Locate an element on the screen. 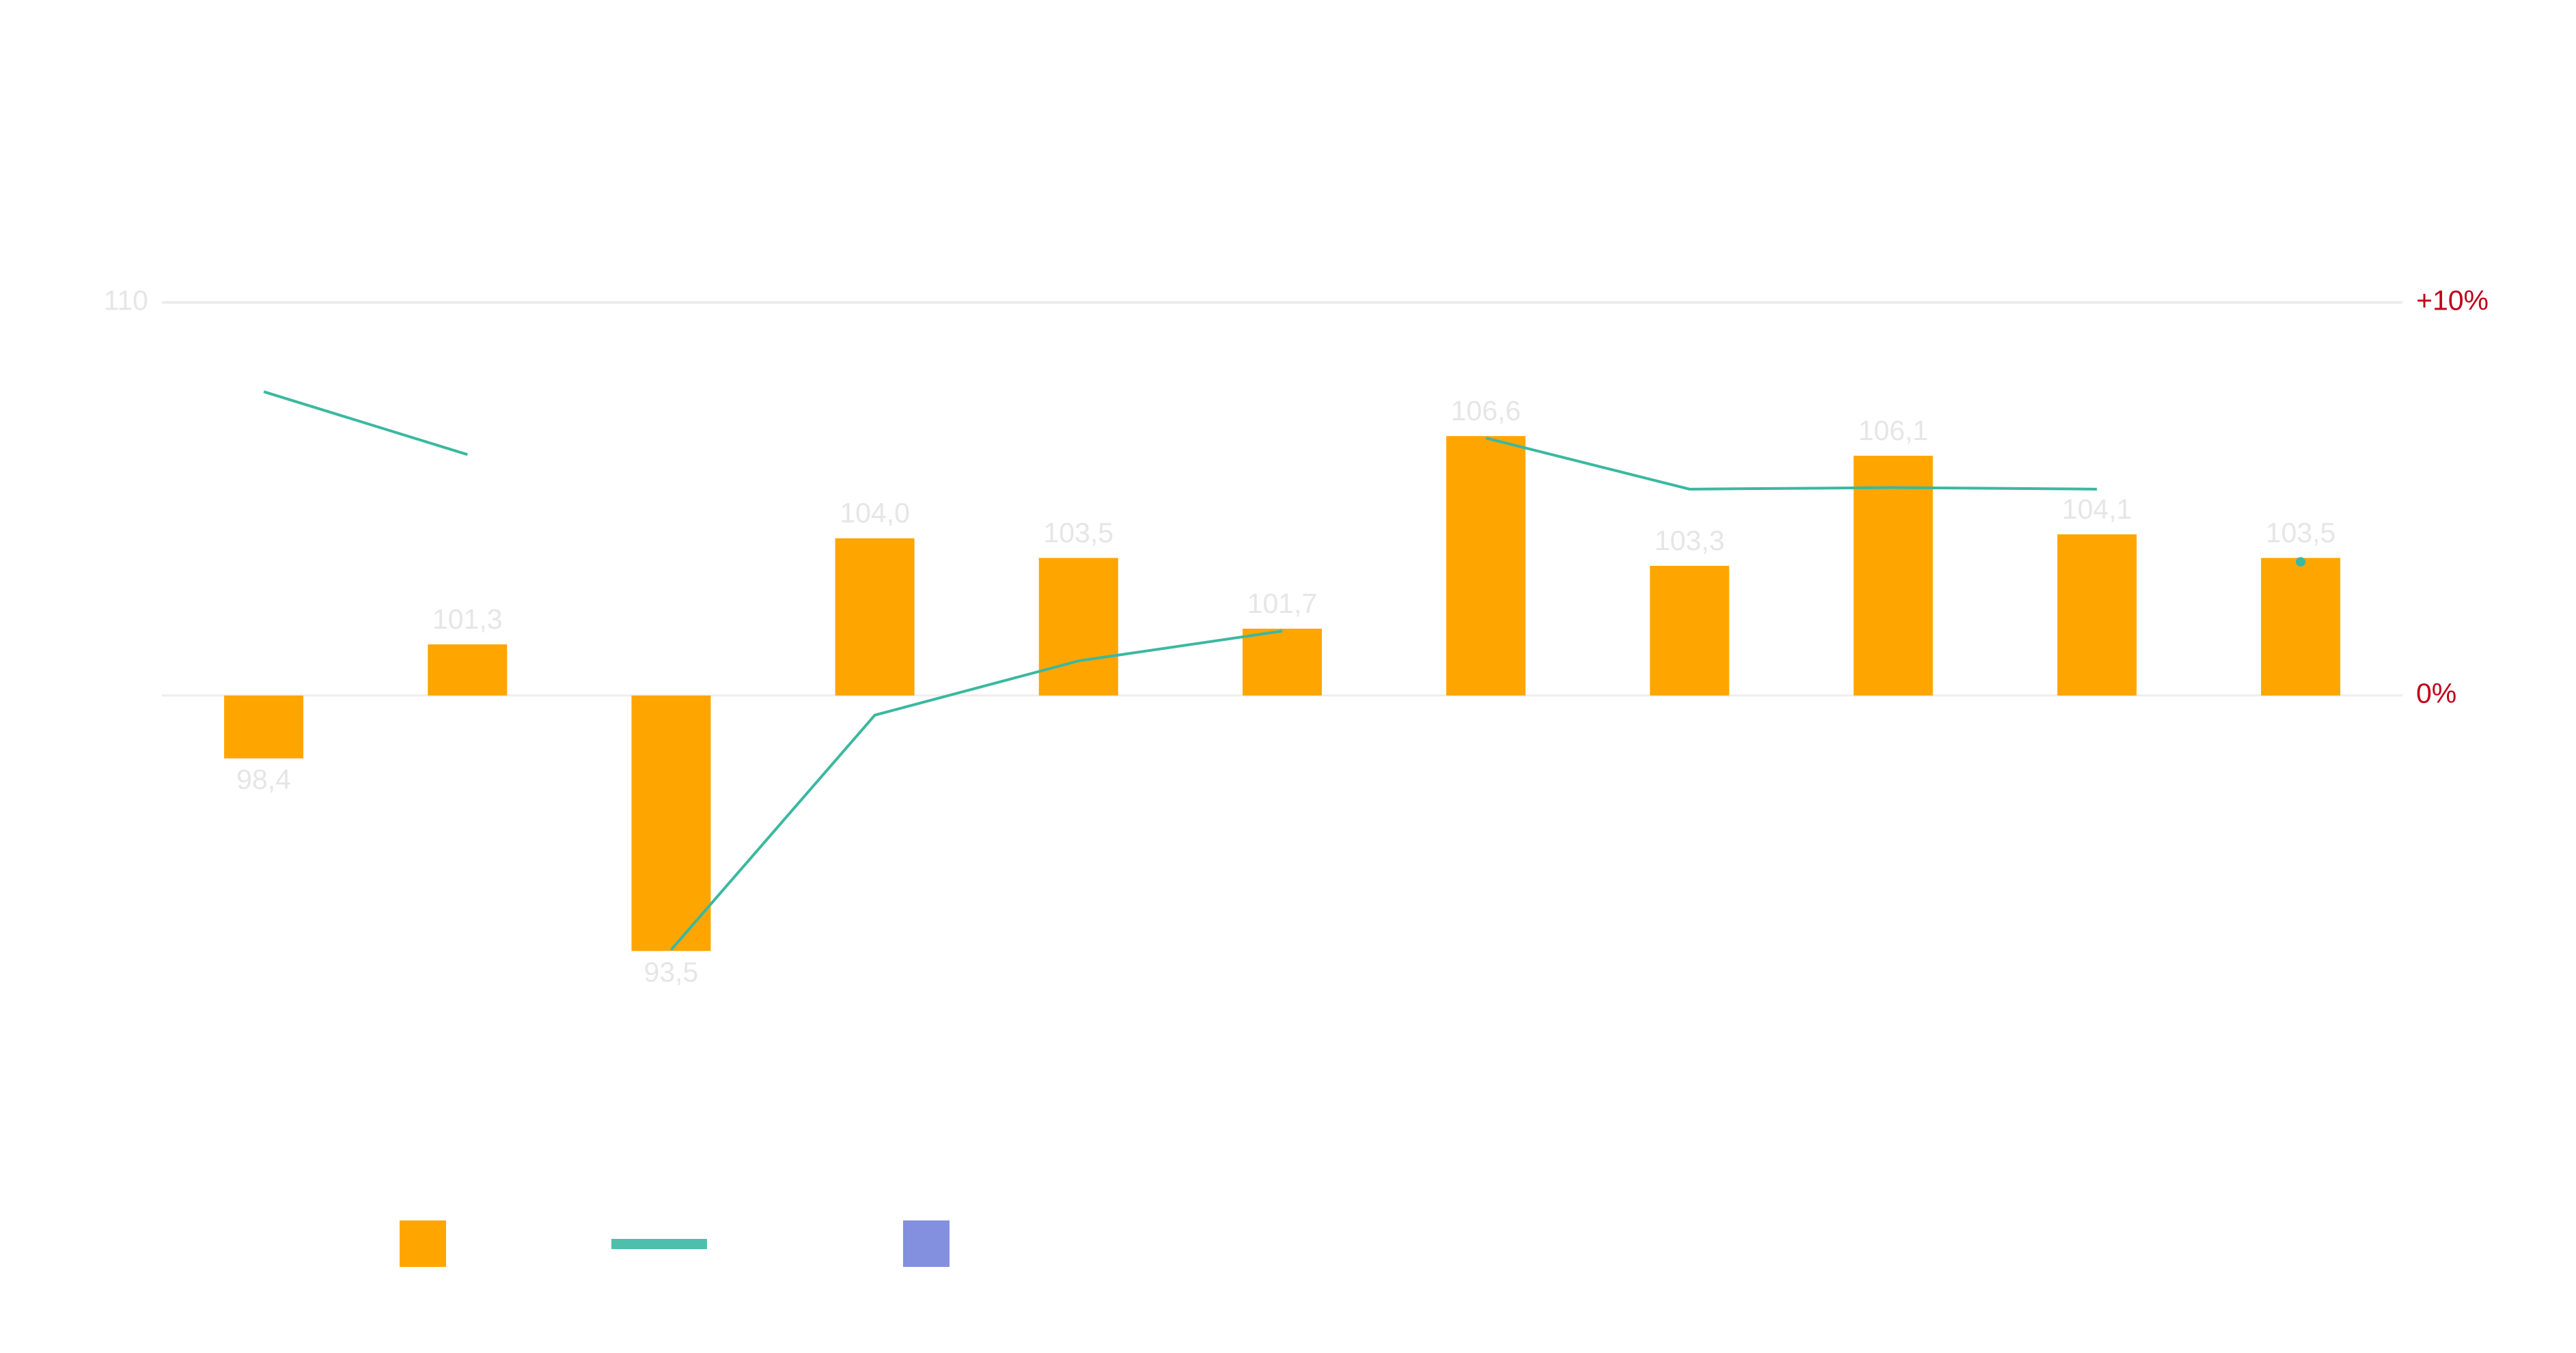 The height and width of the screenshot is (1353, 2576). y2-tick-label: 0% is located at coordinates (2436, 693).